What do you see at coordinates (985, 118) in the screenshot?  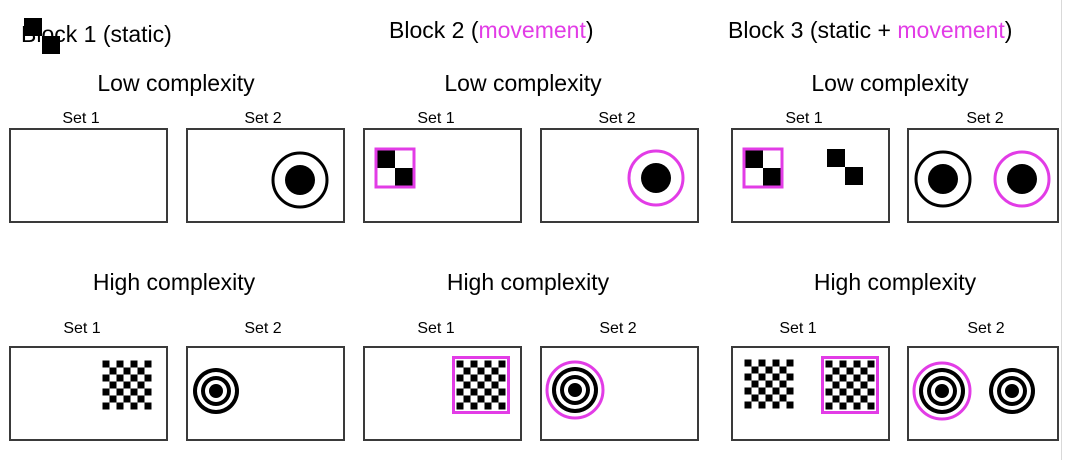 I see `block-3-low-set-2-label: Set 2` at bounding box center [985, 118].